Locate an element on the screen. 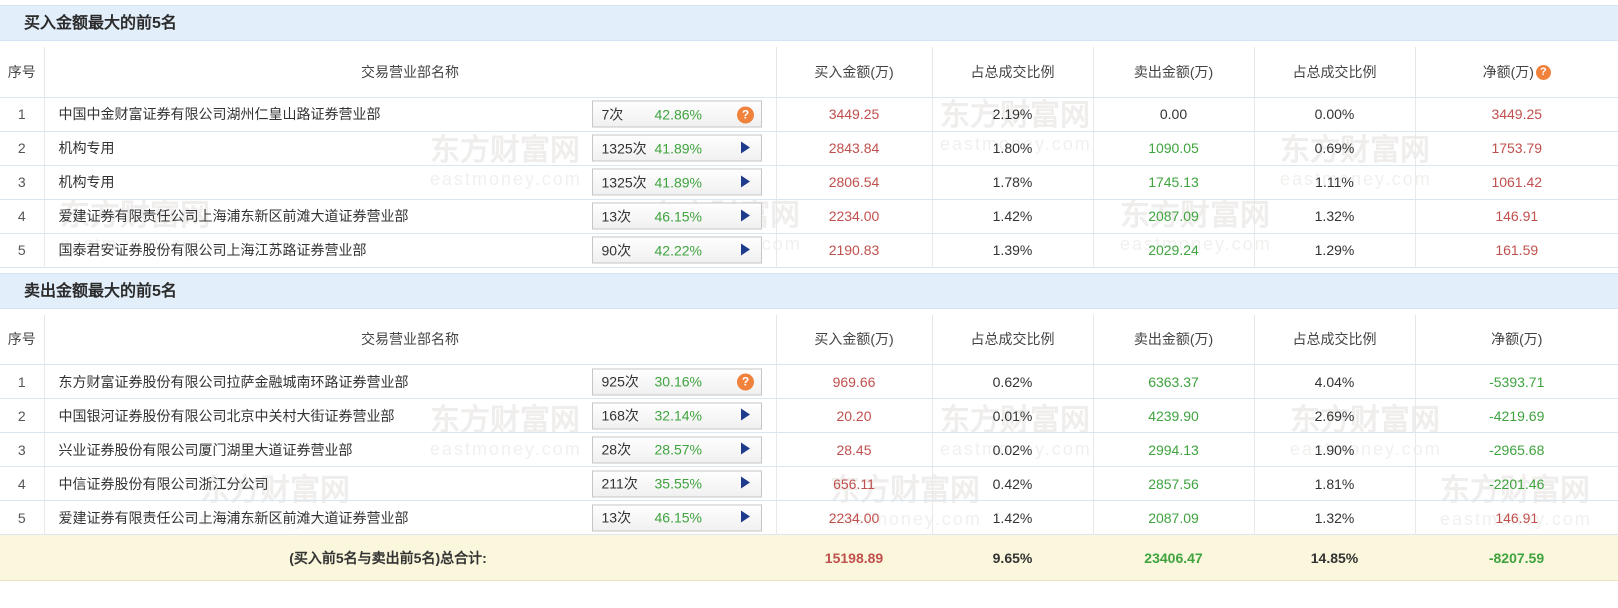 The image size is (1618, 608). col-name: 交易营业部名称 is located at coordinates (409, 72).